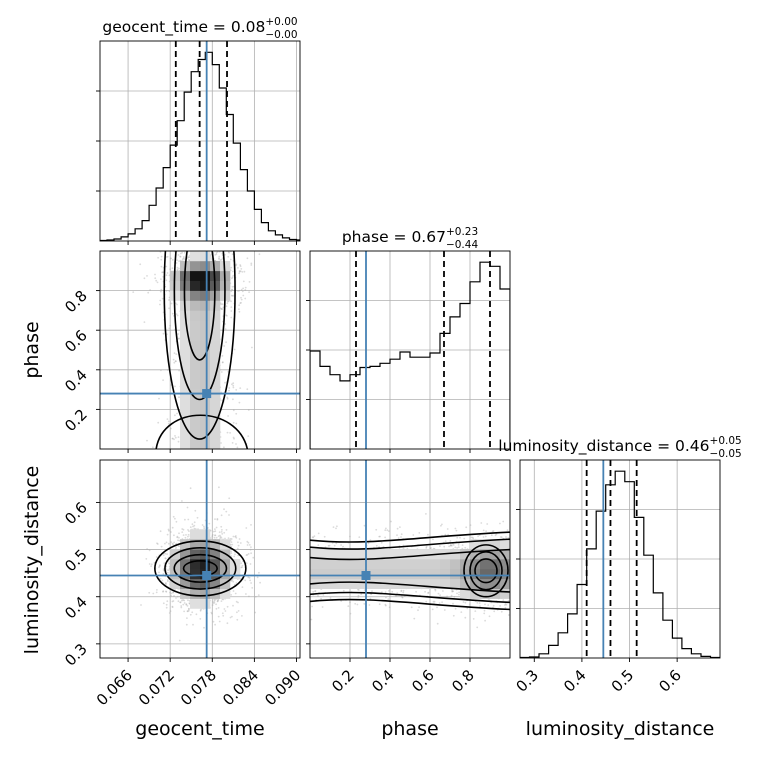 The width and height of the screenshot is (760, 760). What do you see at coordinates (76, 302) in the screenshot?
I see `tick-label-y: 0.8` at bounding box center [76, 302].